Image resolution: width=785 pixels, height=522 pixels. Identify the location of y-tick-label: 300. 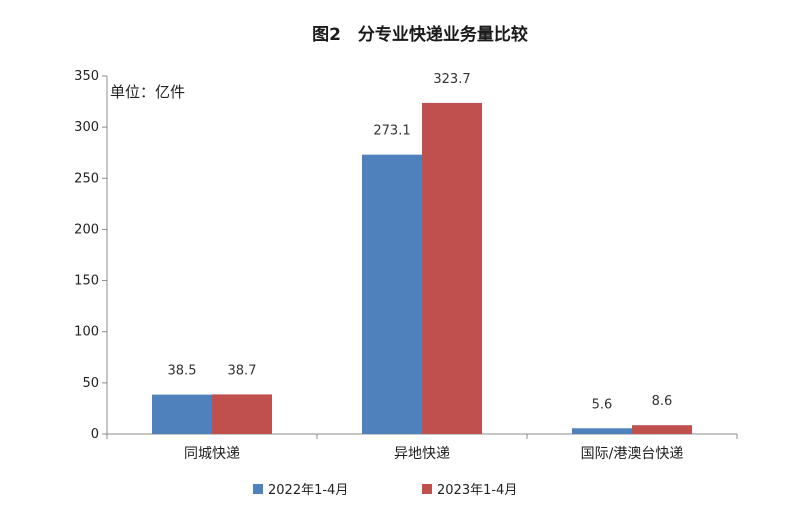
(86, 127).